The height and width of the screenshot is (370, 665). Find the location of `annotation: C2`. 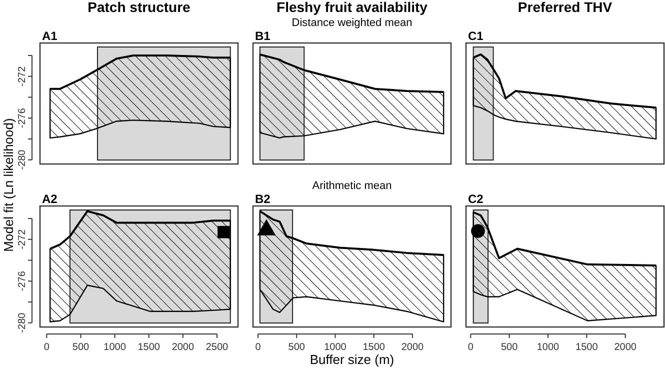

annotation: C2 is located at coordinates (476, 199).